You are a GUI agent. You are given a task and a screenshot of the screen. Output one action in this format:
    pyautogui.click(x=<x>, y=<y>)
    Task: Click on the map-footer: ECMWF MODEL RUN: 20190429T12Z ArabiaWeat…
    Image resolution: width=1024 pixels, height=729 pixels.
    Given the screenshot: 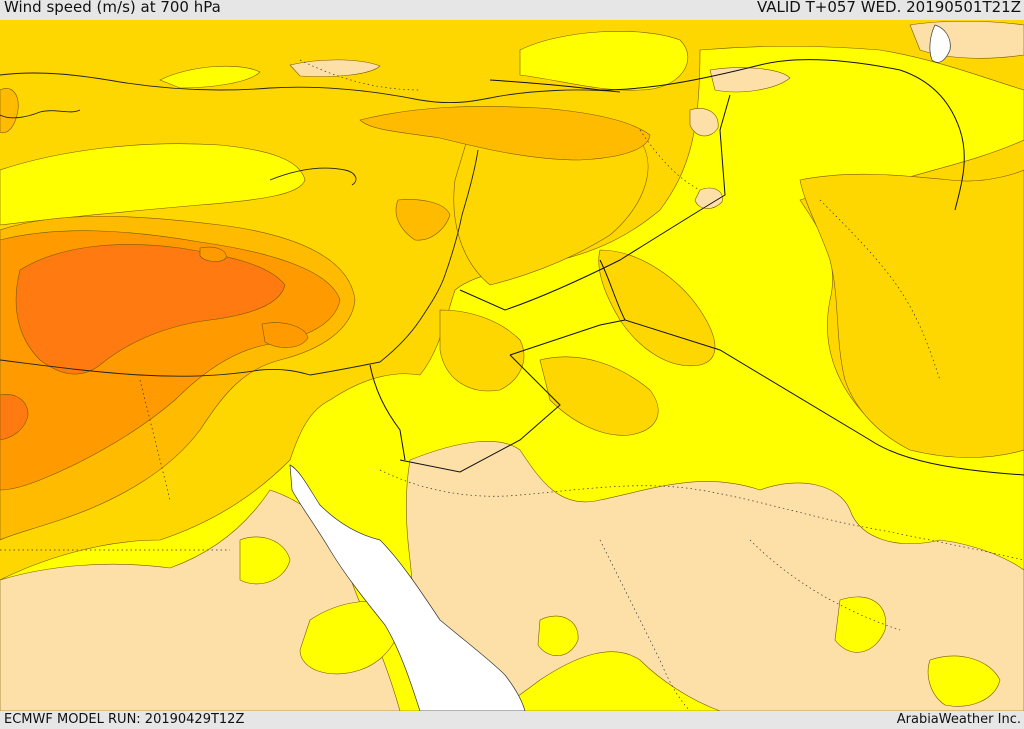 What is the action you would take?
    pyautogui.click(x=512, y=720)
    